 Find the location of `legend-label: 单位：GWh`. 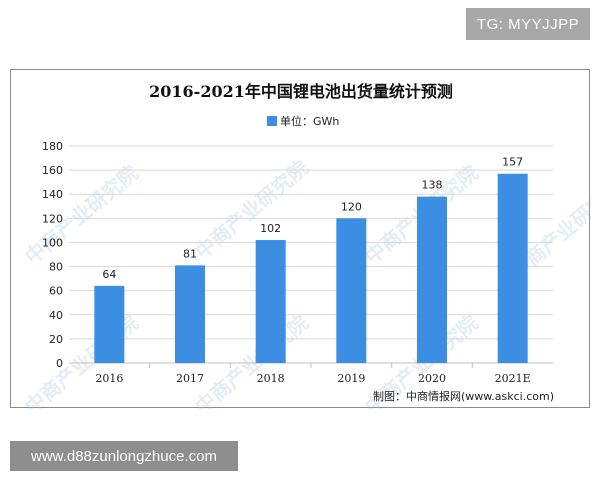

legend-label: 单位：GWh is located at coordinates (309, 121).